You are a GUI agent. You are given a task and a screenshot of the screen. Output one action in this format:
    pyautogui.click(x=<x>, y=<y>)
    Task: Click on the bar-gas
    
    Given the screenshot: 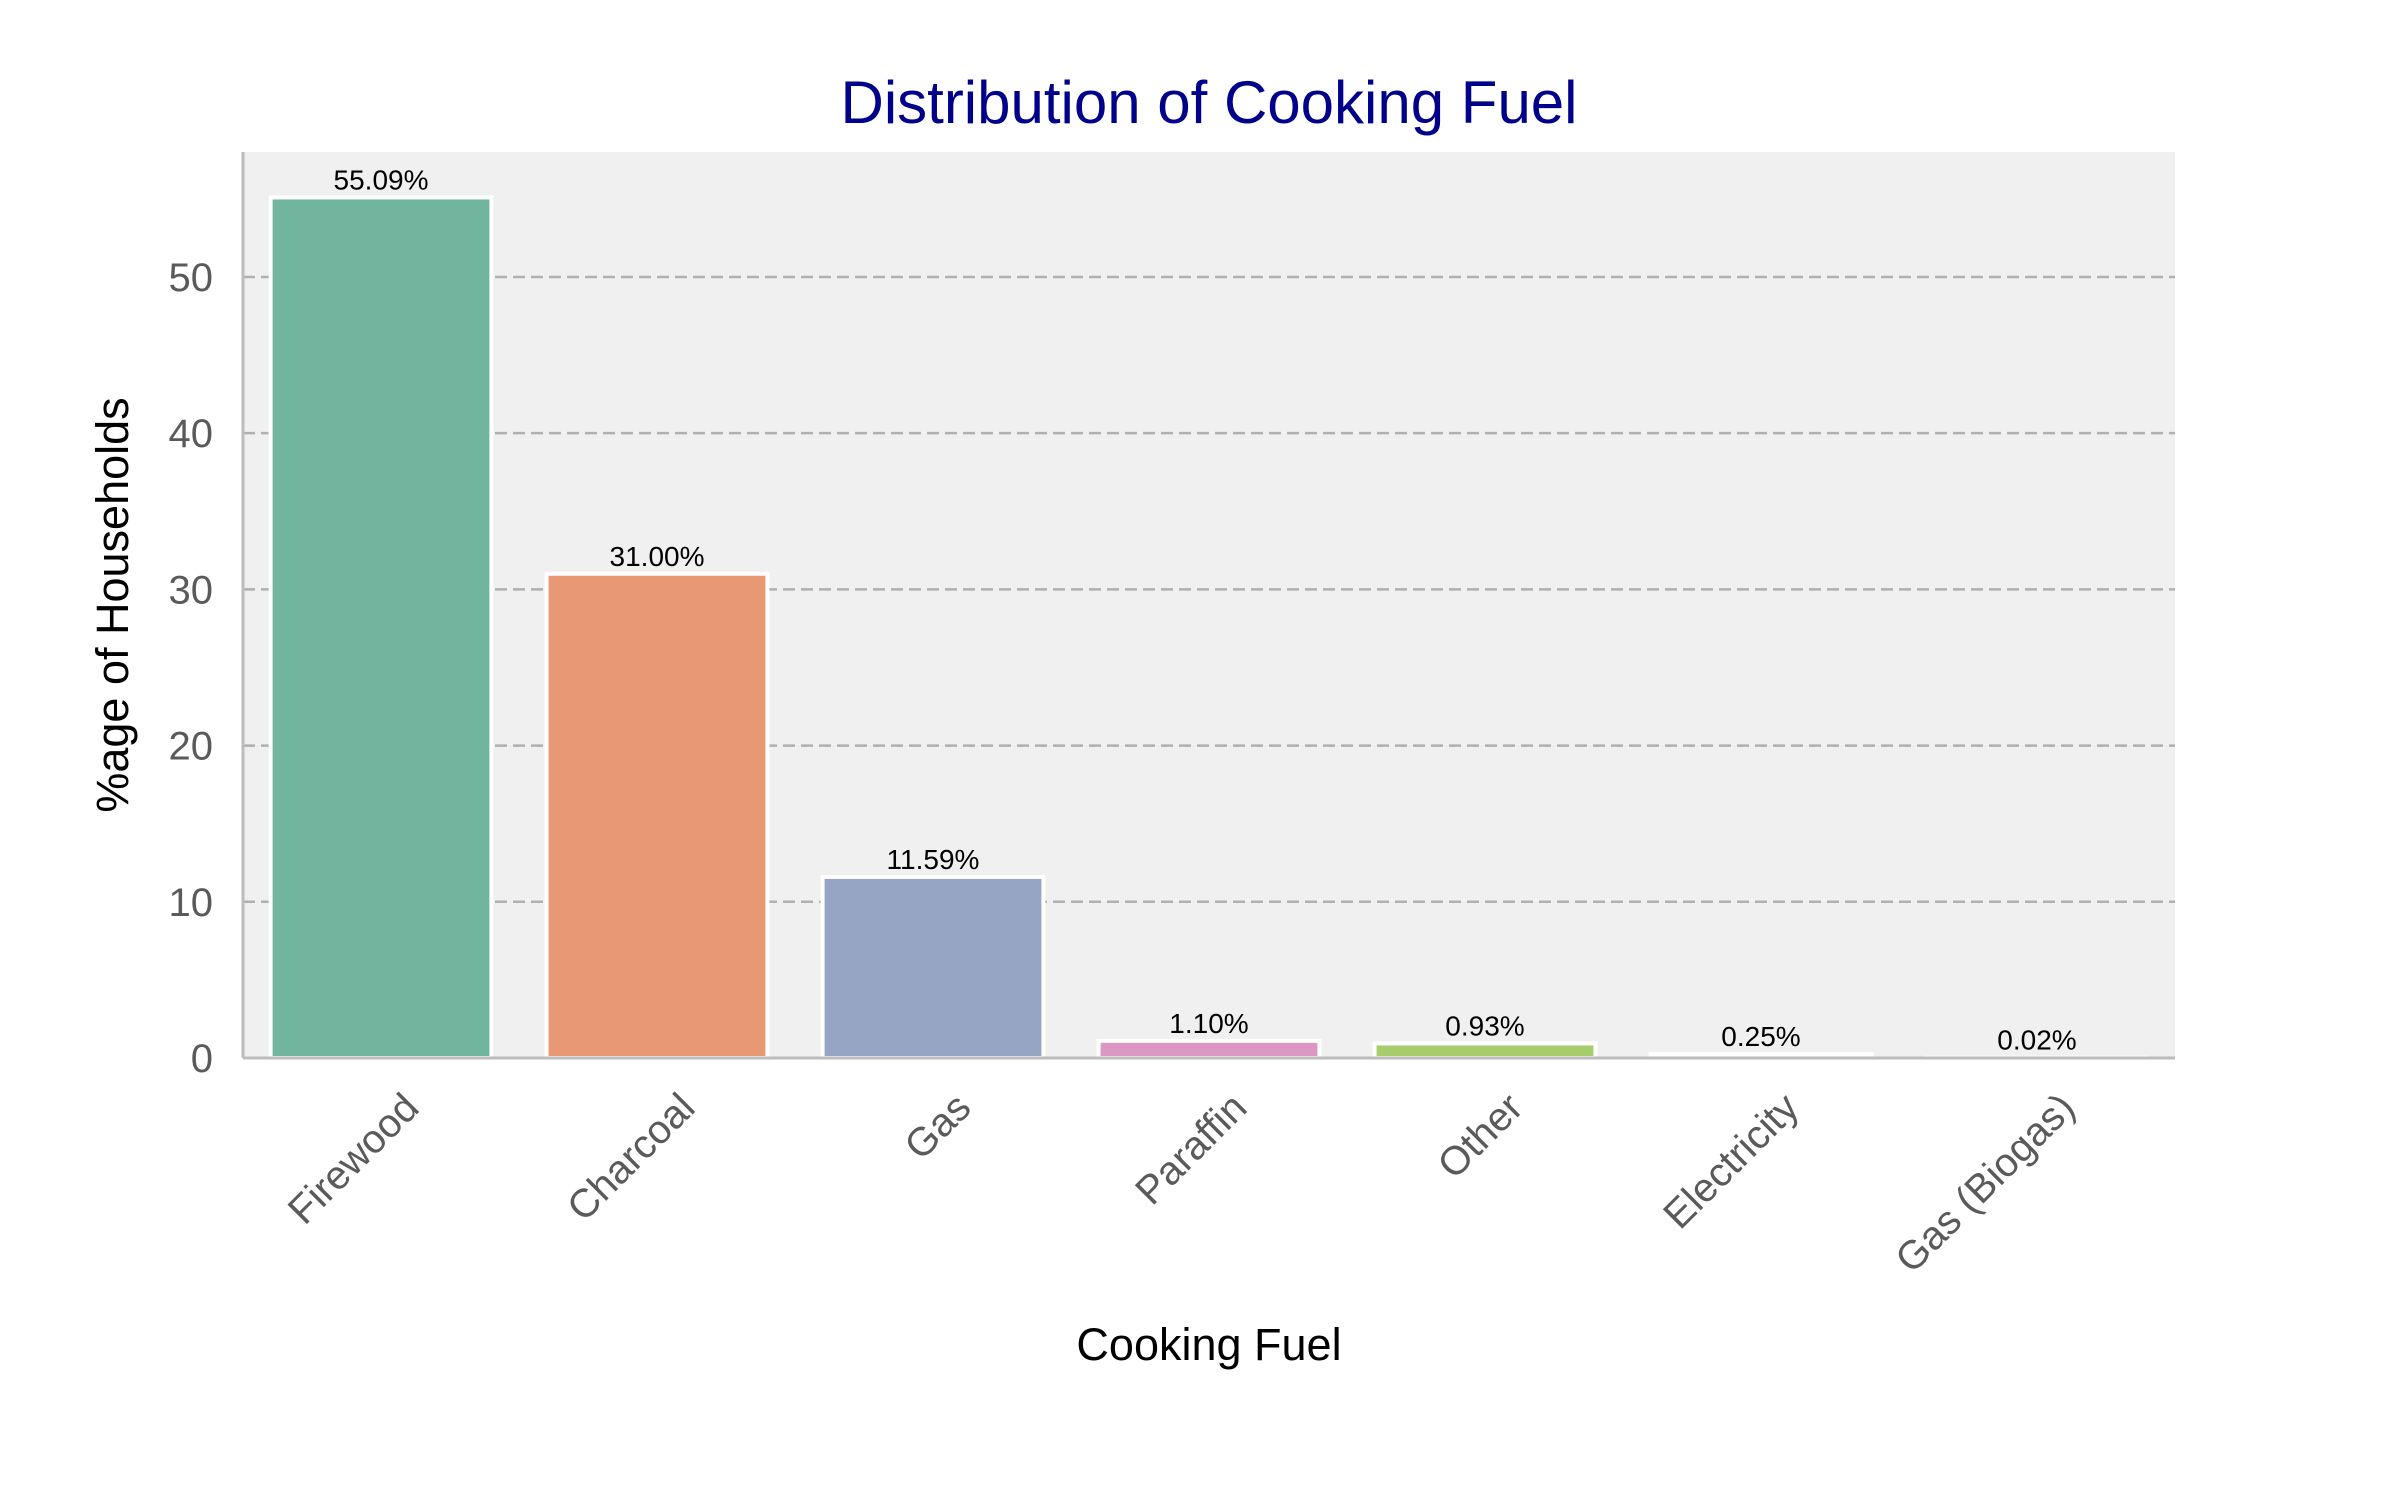 What is the action you would take?
    pyautogui.click(x=933, y=967)
    